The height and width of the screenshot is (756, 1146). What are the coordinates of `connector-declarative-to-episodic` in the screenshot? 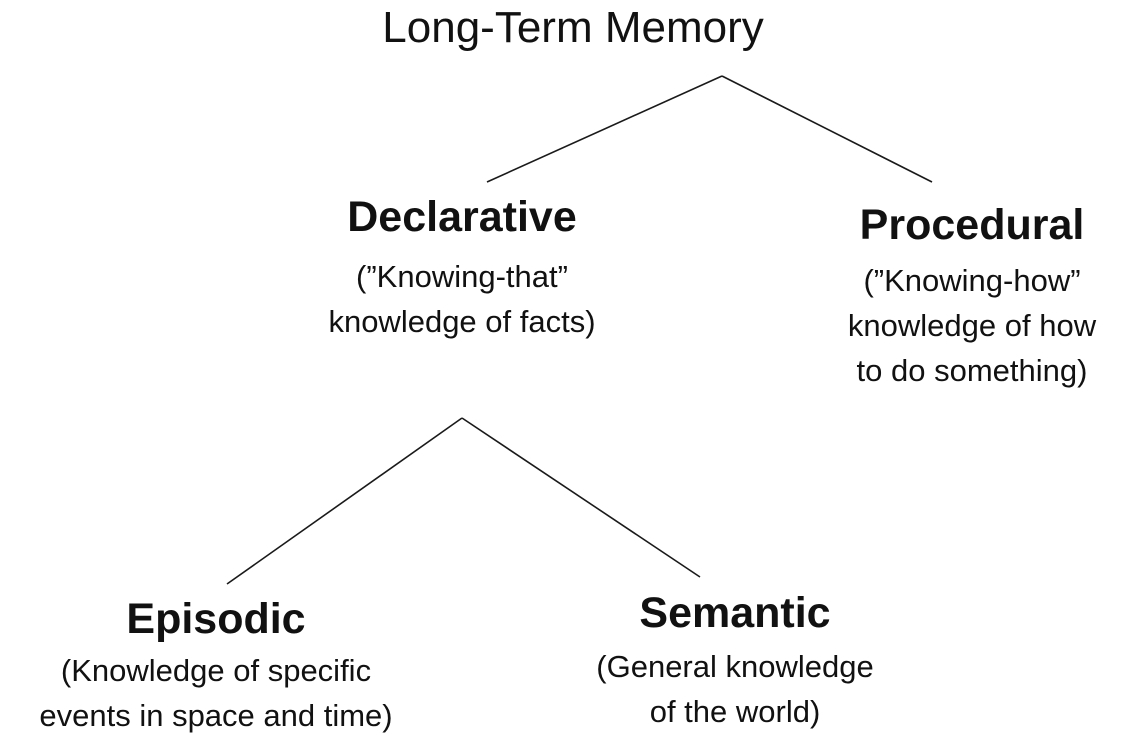 It's located at (344, 501).